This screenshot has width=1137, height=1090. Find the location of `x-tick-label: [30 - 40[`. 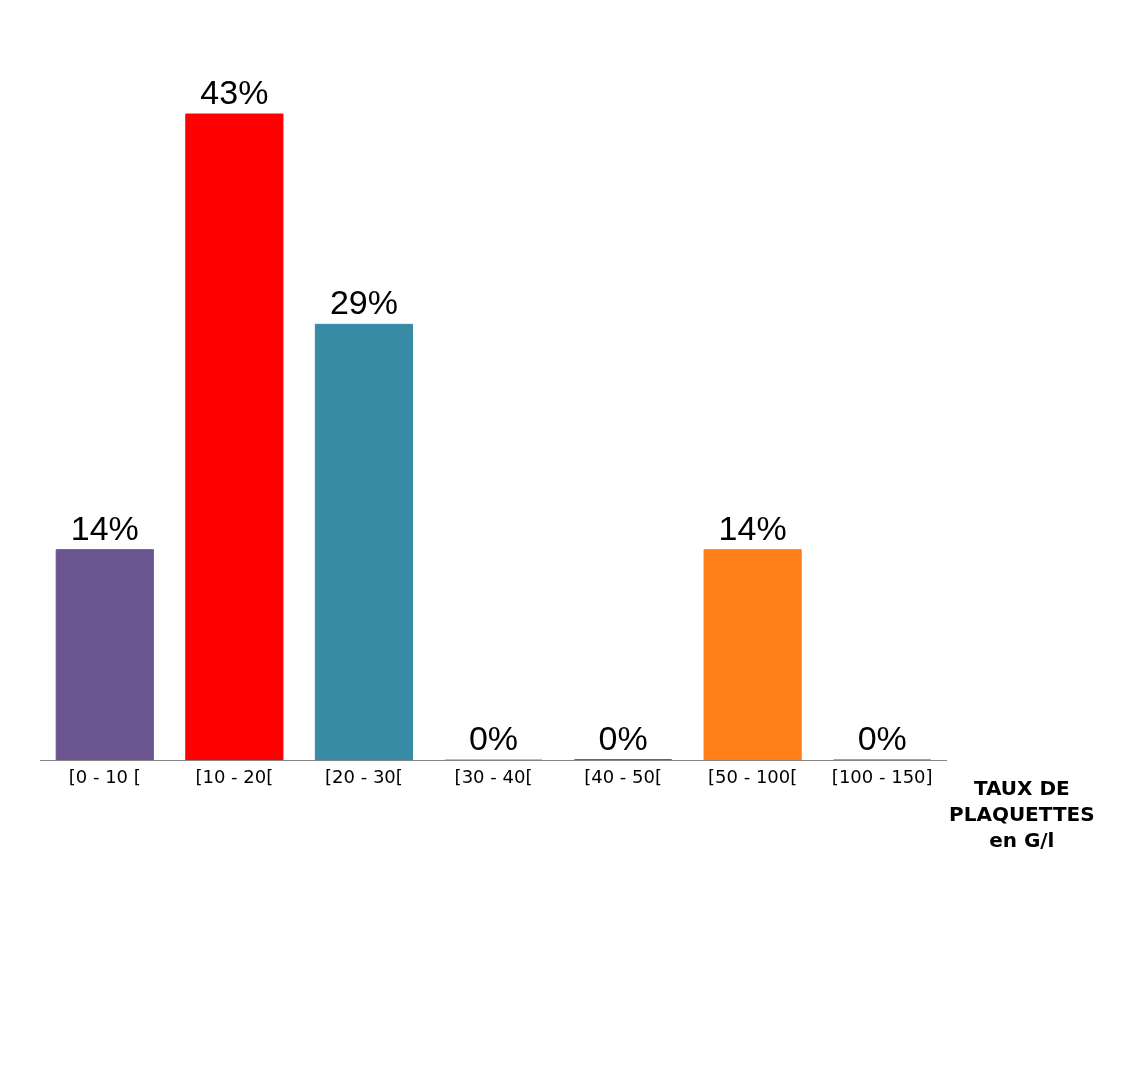

x-tick-label: [30 - 40[ is located at coordinates (493, 776).